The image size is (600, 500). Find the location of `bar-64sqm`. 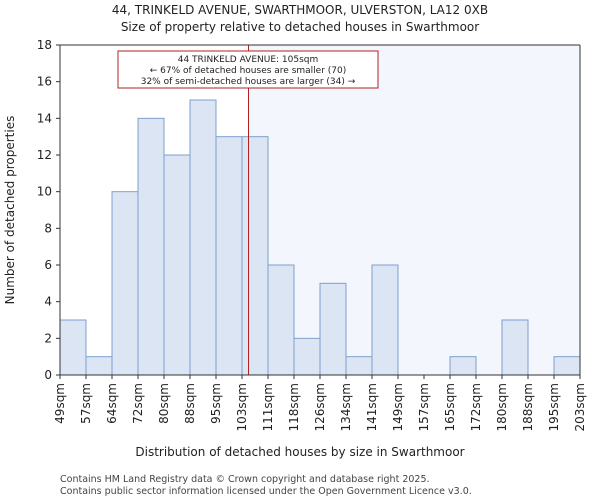

bar-64sqm is located at coordinates (125, 283).